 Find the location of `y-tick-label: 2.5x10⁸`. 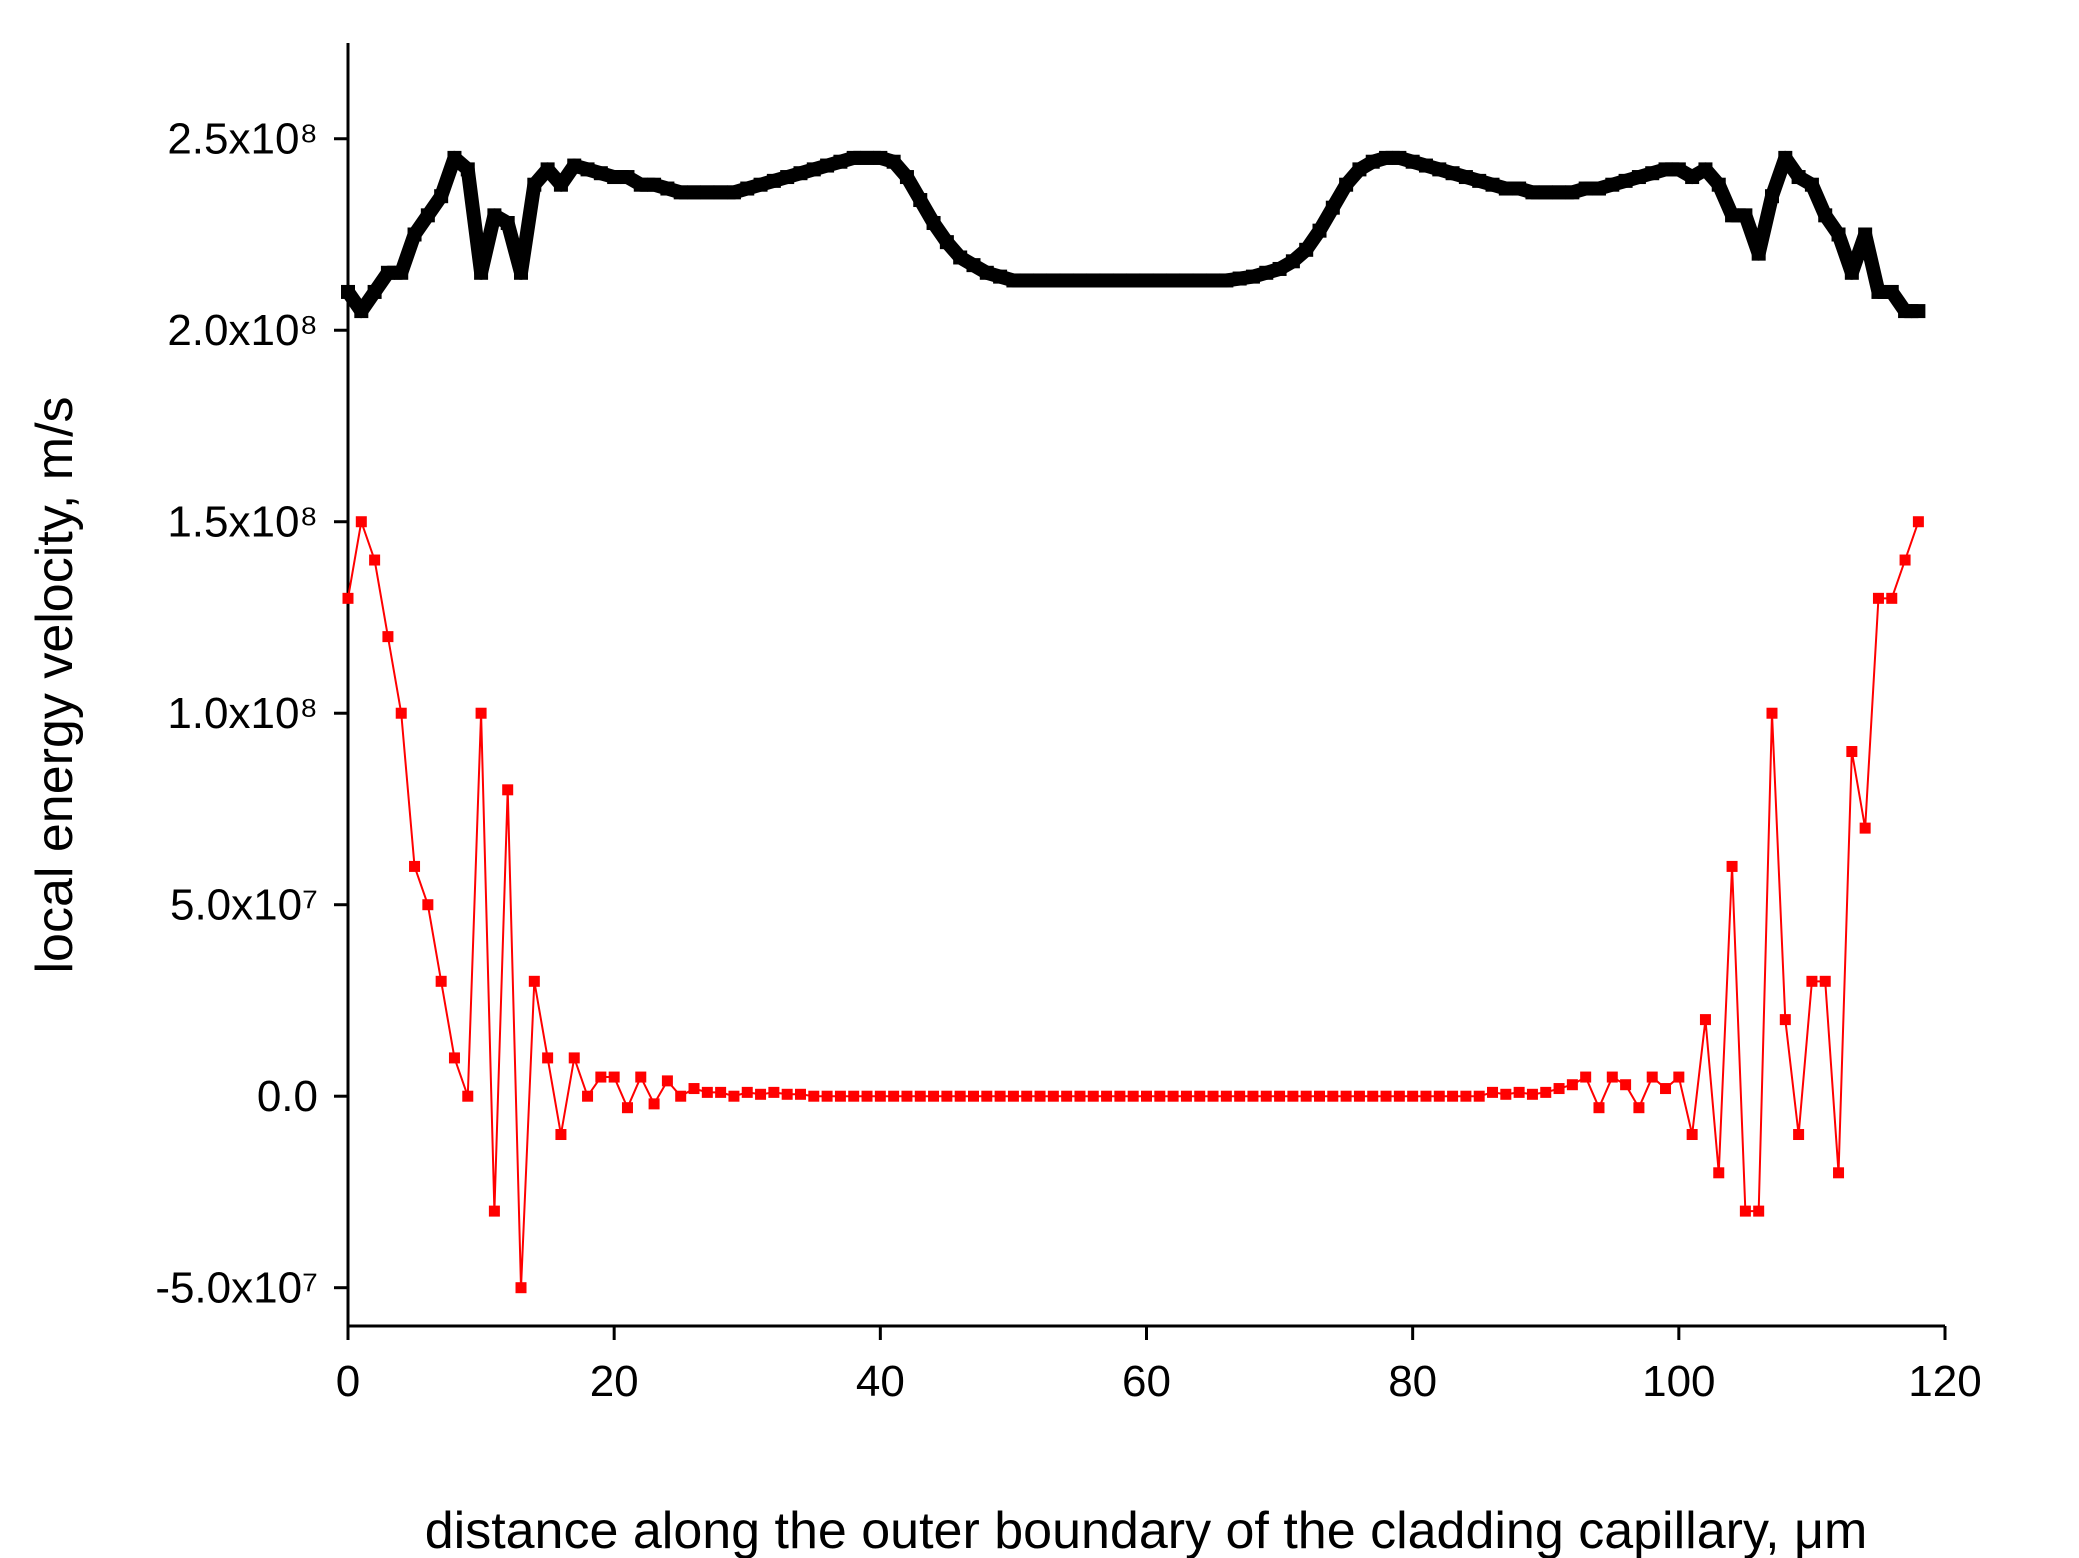

y-tick-label: 2.5x10⁸ is located at coordinates (242, 139).